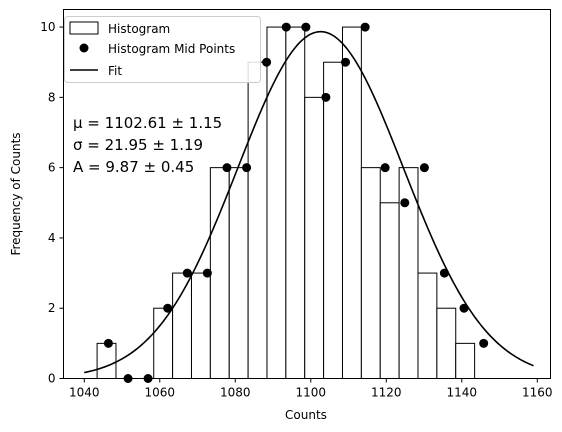 Image resolution: width=562 pixels, height=432 pixels. I want to click on x-tick-label: 1100, so click(311, 393).